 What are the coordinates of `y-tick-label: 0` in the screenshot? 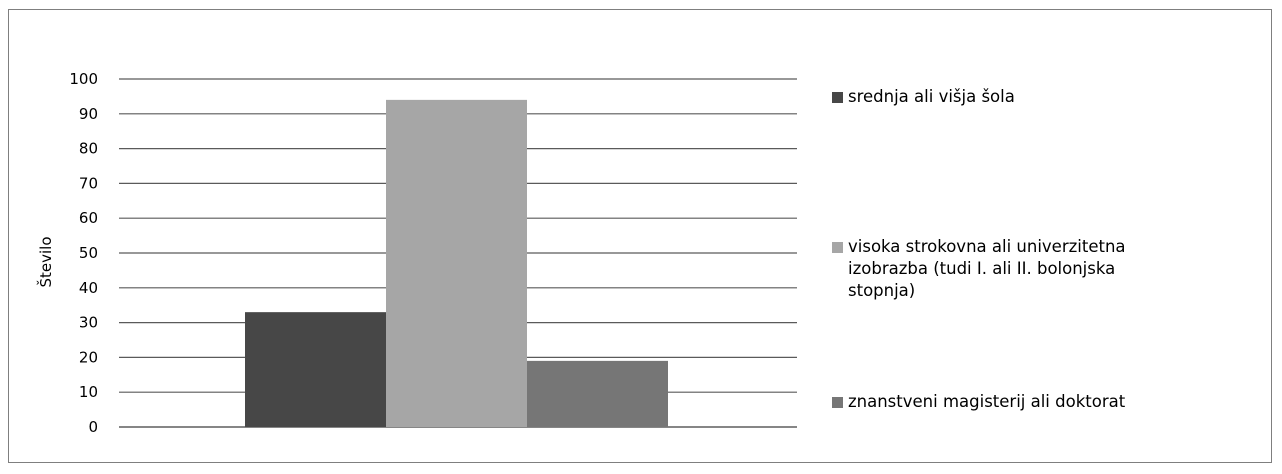 It's located at (93, 427).